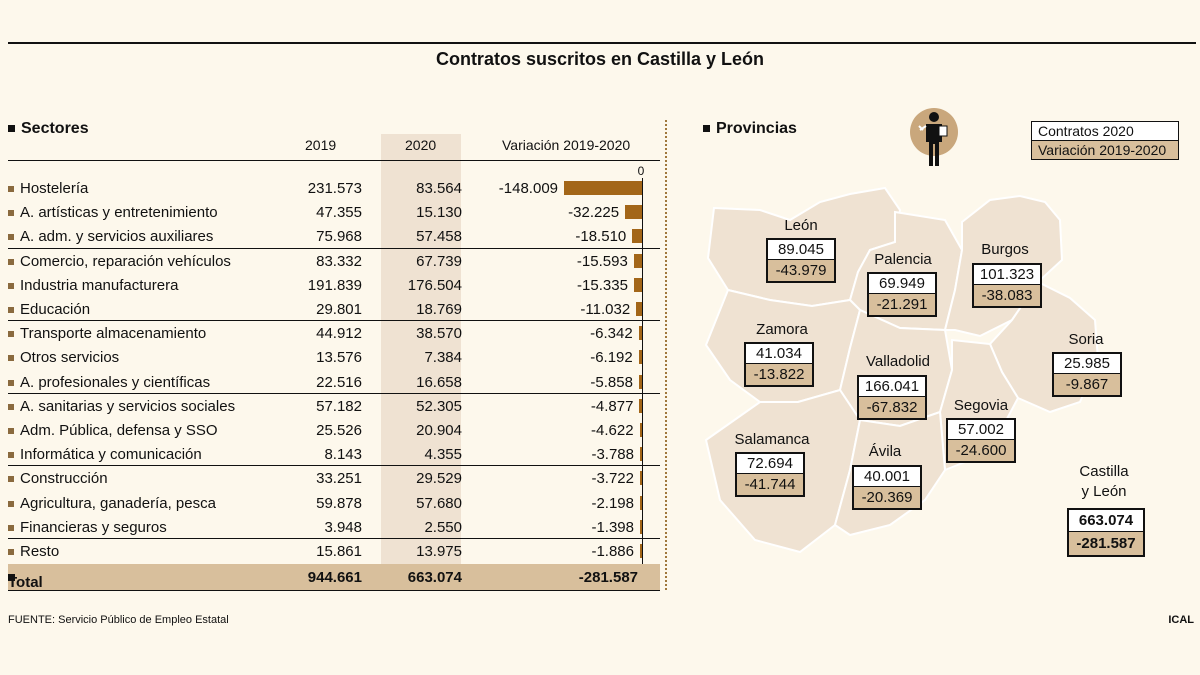 This screenshot has width=1200, height=675. I want to click on sector-label-text: Transporte almacenamiento, so click(113, 334).